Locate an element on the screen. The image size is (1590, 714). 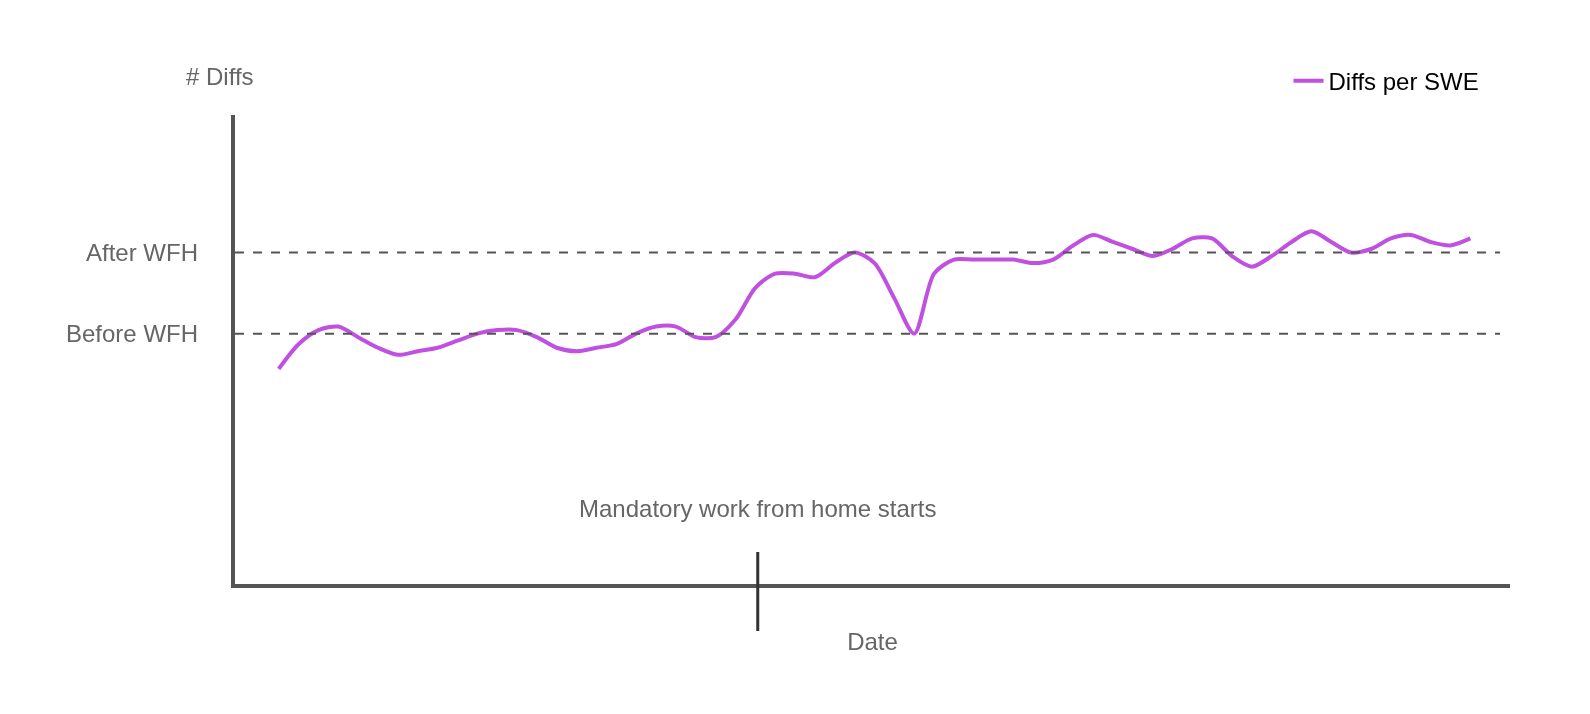
annotation: Mandatory work from home starts is located at coordinates (758, 508).